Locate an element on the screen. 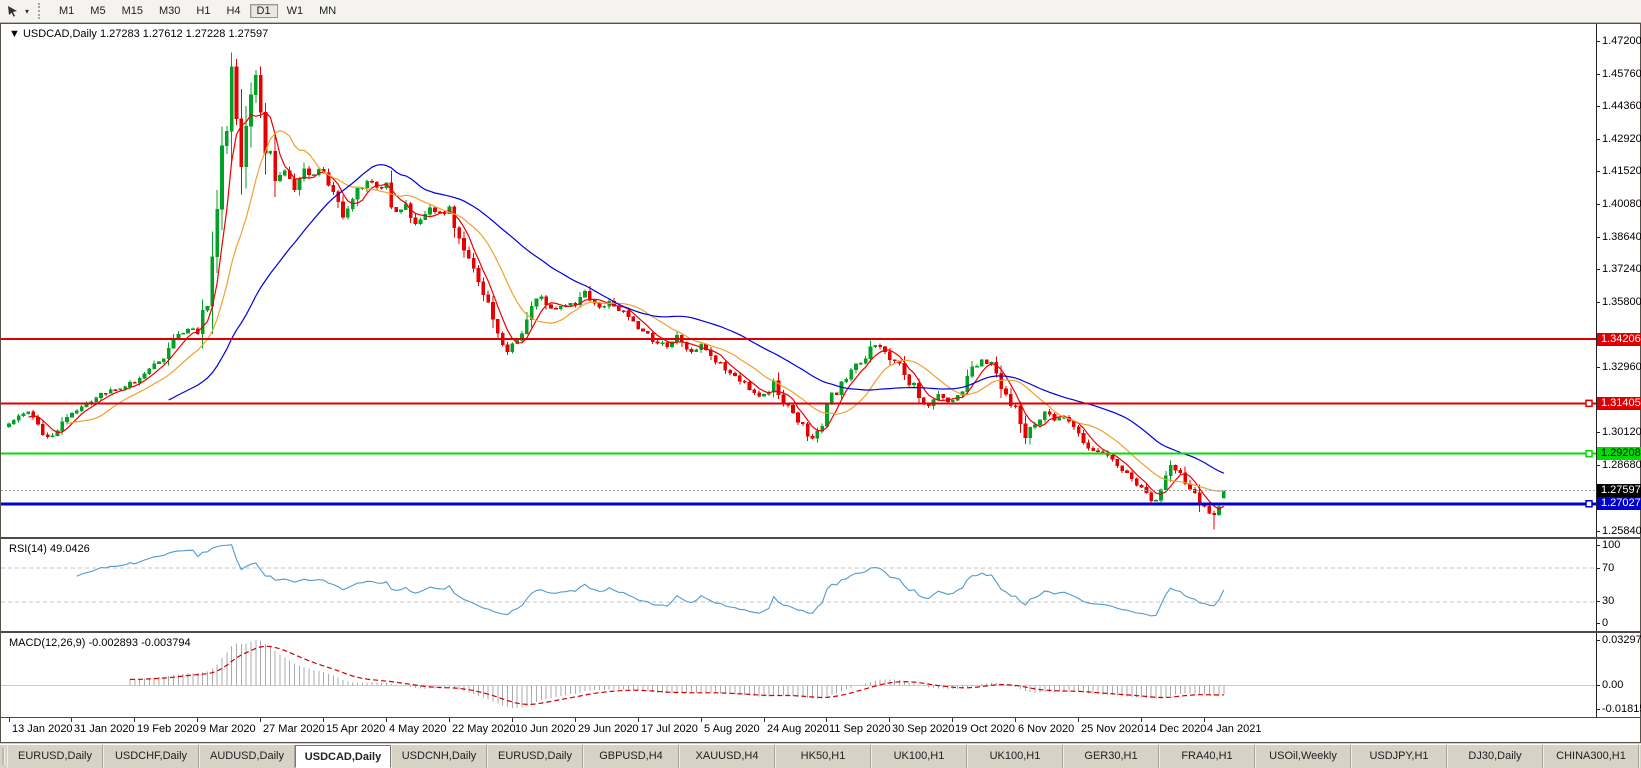 The height and width of the screenshot is (768, 1641). timeframe-button-h4: H4 is located at coordinates (233, 11).